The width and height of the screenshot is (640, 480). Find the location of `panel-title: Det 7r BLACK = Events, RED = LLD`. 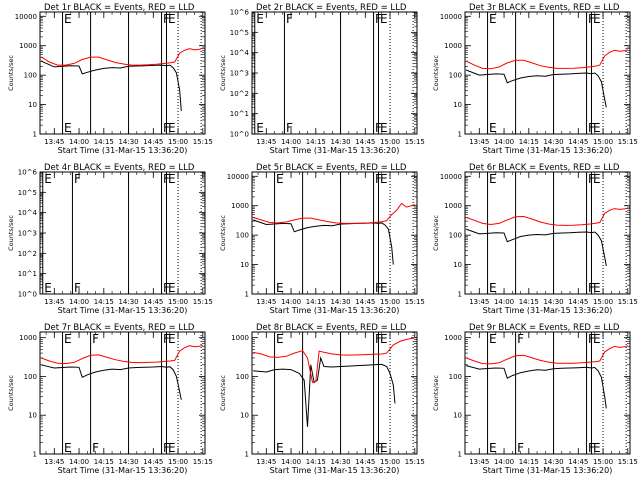

panel-title: Det 7r BLACK = Events, RED = LLD is located at coordinates (119, 328).